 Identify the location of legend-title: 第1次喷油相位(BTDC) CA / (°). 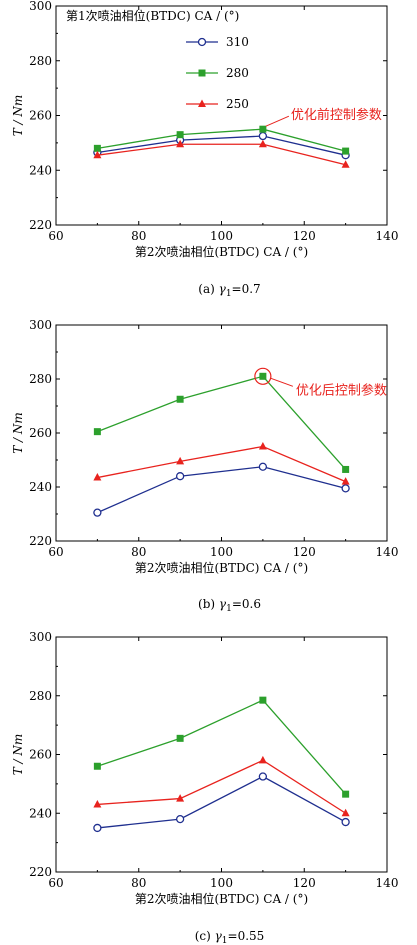
(152, 15).